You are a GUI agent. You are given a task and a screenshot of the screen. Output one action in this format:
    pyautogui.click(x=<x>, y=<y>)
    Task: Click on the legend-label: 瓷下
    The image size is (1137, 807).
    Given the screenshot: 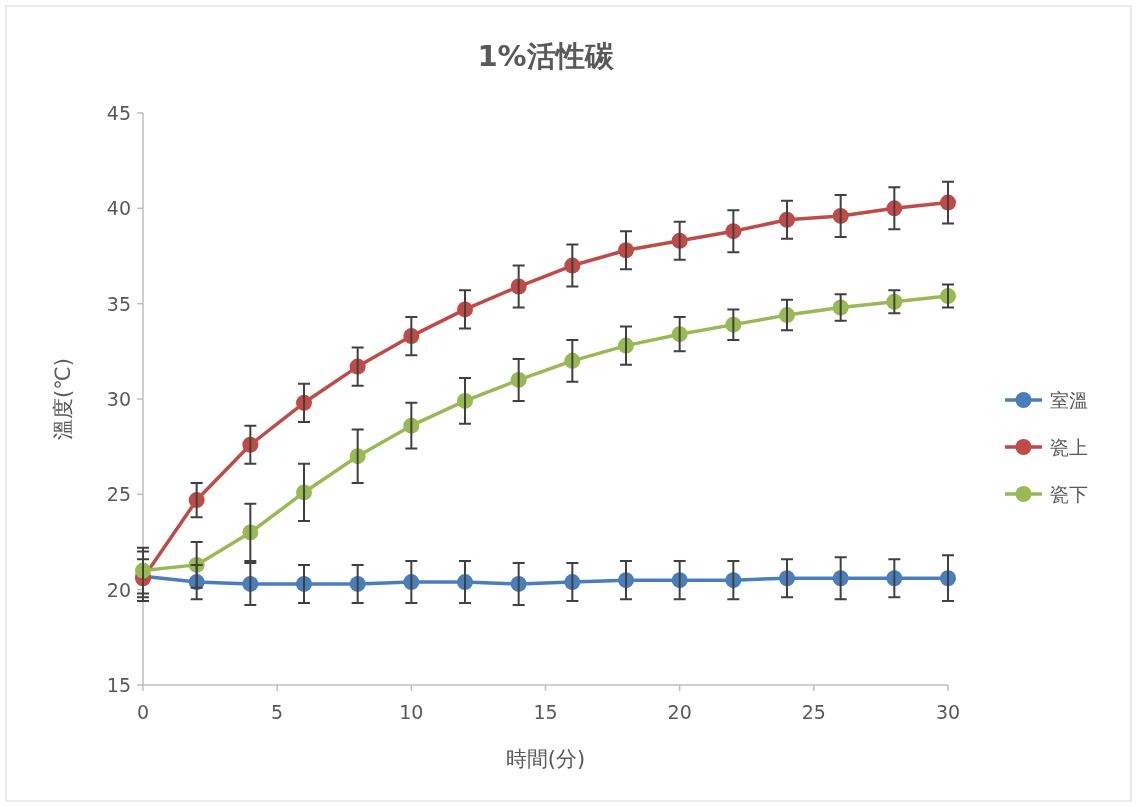 What is the action you would take?
    pyautogui.click(x=1069, y=494)
    